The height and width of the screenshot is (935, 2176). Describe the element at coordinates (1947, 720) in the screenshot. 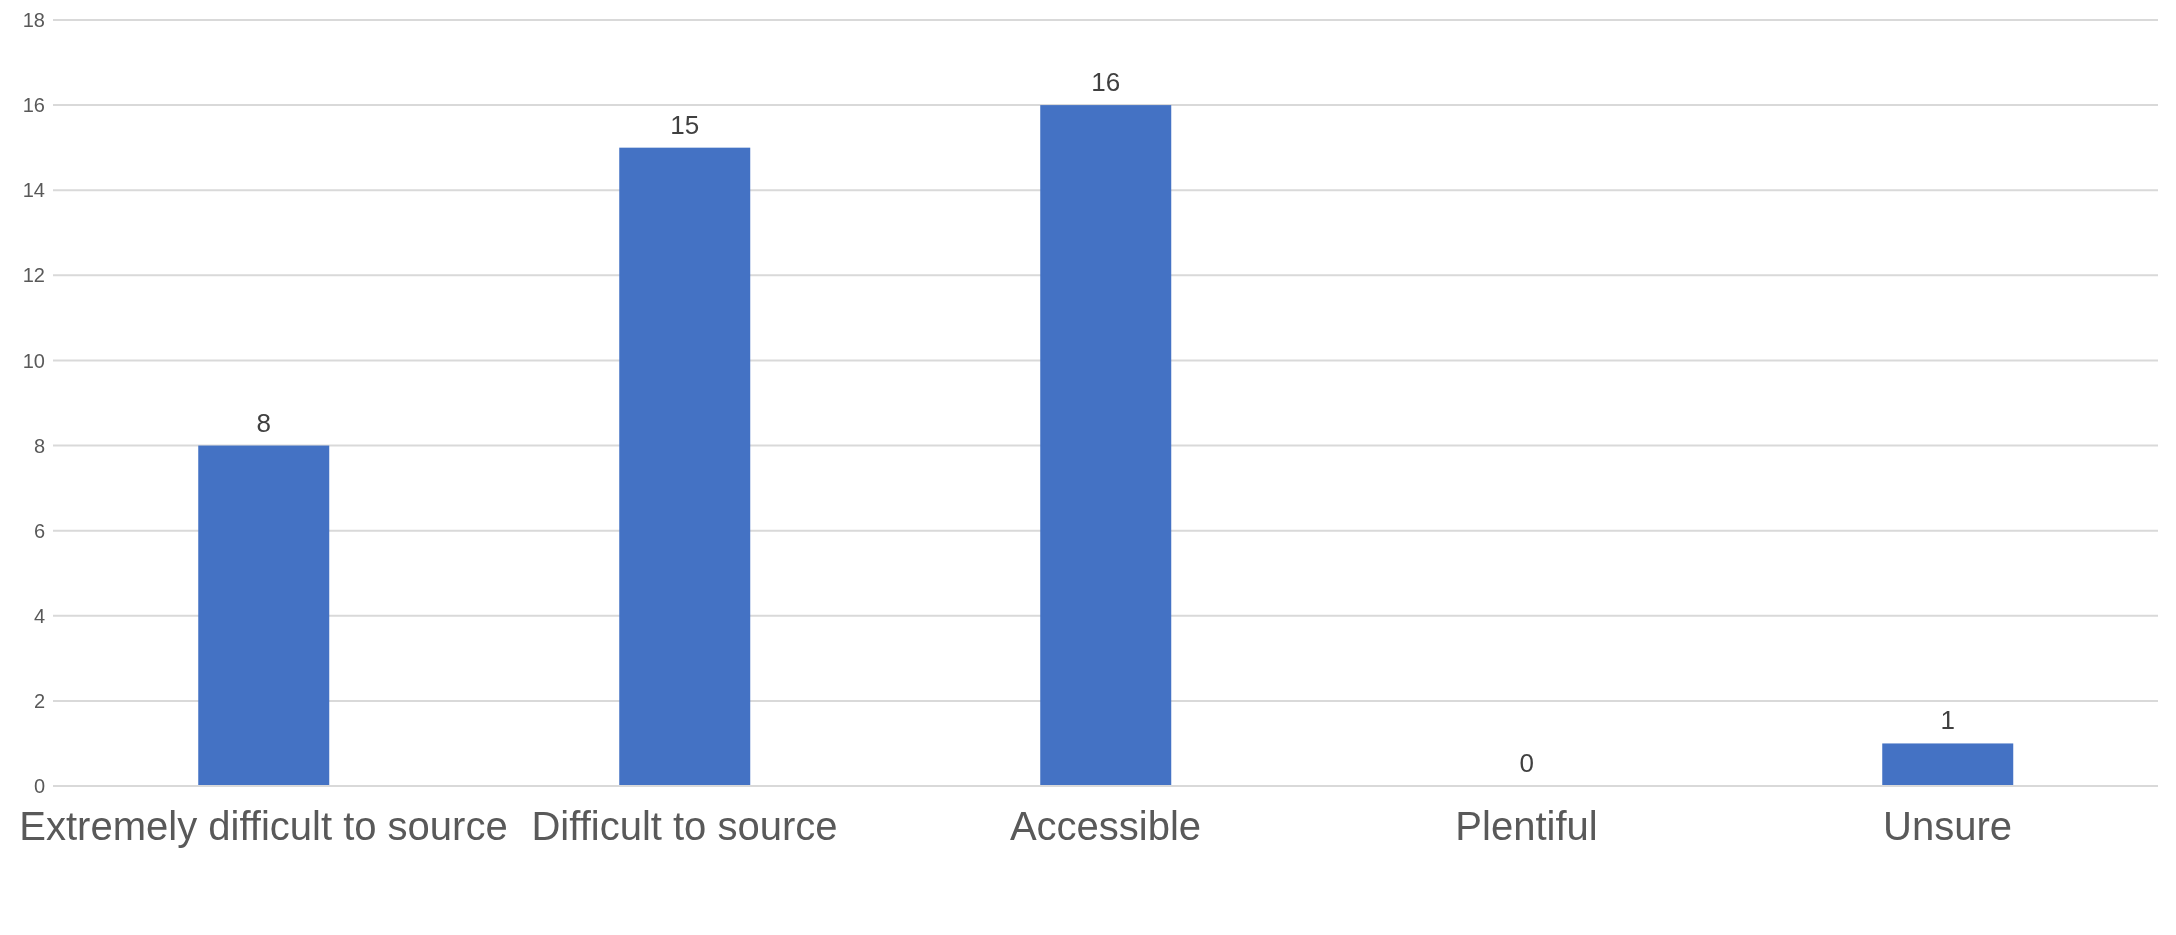

I see `data-label: 1` at that location.